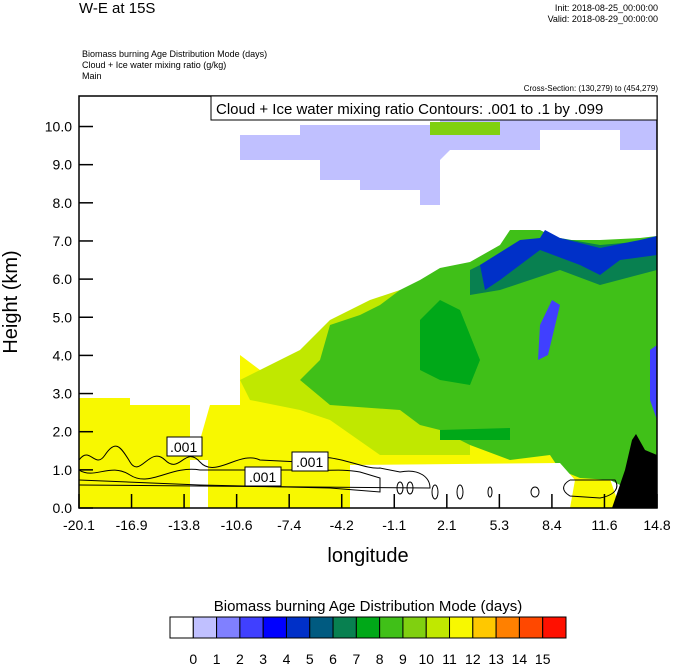 Image resolution: width=674 pixels, height=667 pixels. Describe the element at coordinates (154, 65) in the screenshot. I see `subtitle-contour: Cloud + Ice water mixing ratio (g/kg)` at that location.